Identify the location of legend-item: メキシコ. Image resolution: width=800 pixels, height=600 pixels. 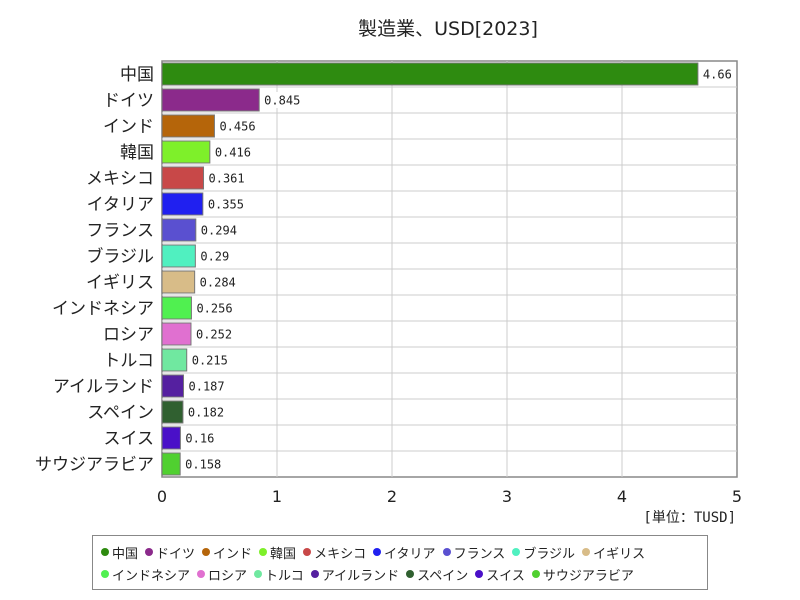
(334, 552).